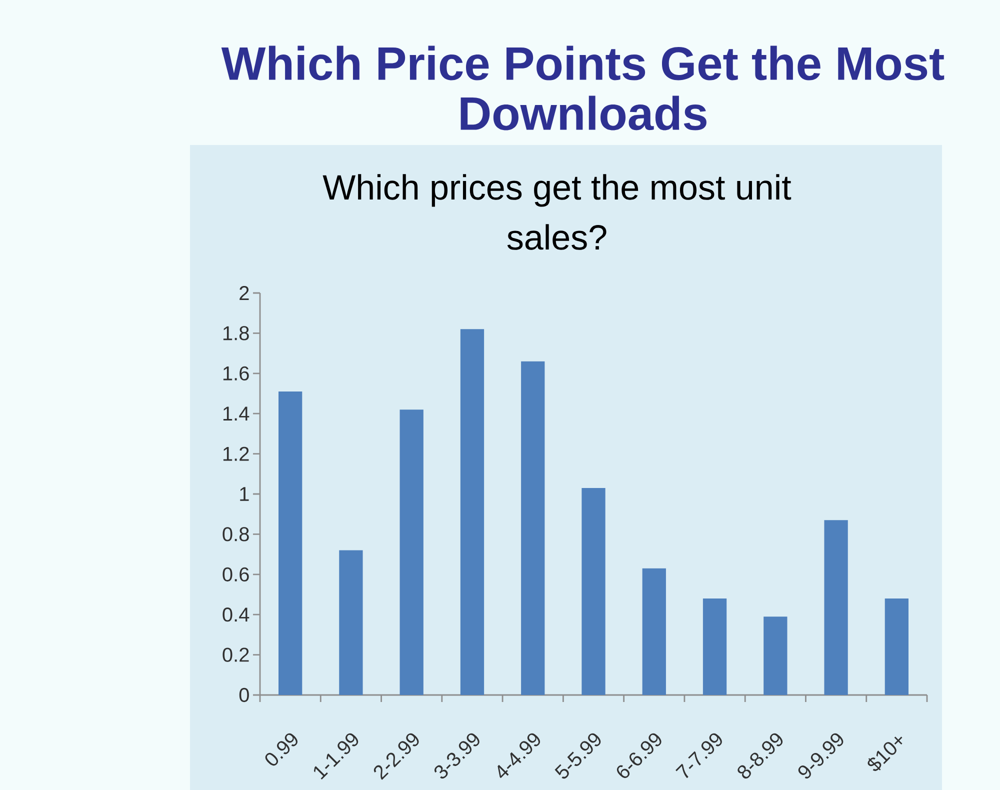 Image resolution: width=1000 pixels, height=790 pixels. Describe the element at coordinates (235, 534) in the screenshot. I see `y-tick-label: 0.8` at that location.